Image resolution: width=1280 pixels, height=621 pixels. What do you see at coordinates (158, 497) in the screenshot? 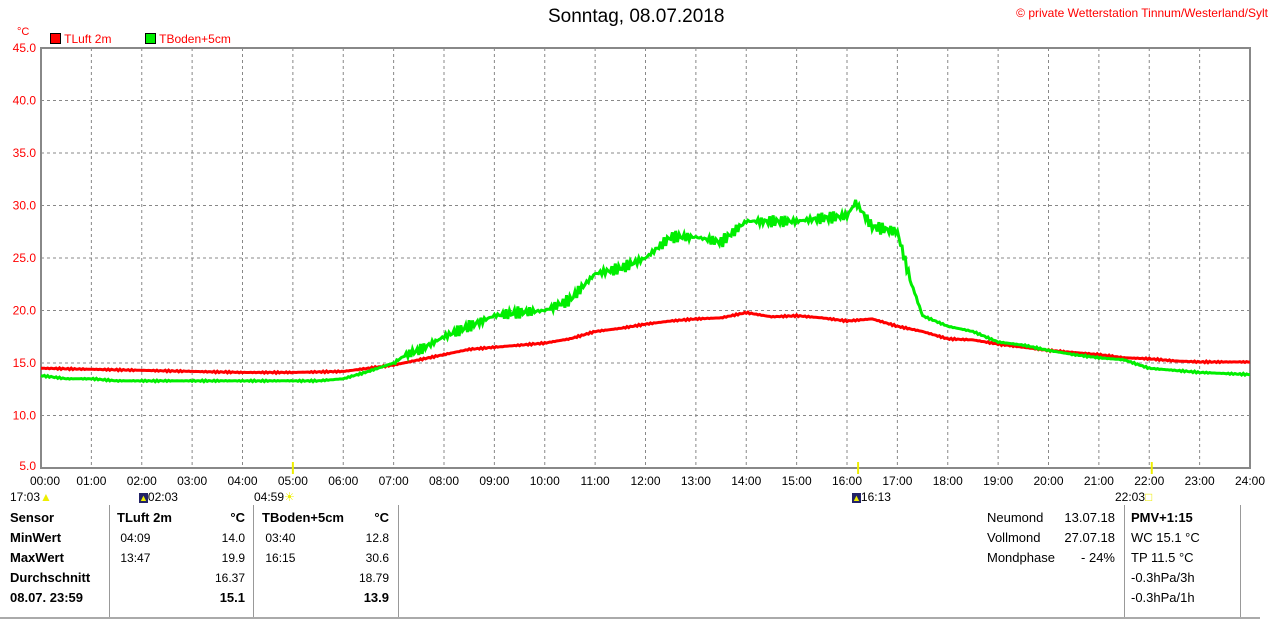
I see `moonrise-event: ▲02:03` at bounding box center [158, 497].